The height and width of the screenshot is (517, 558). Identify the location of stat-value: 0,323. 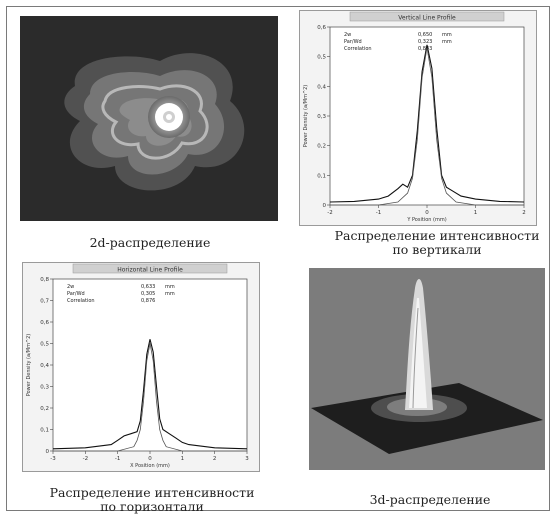
(425, 42).